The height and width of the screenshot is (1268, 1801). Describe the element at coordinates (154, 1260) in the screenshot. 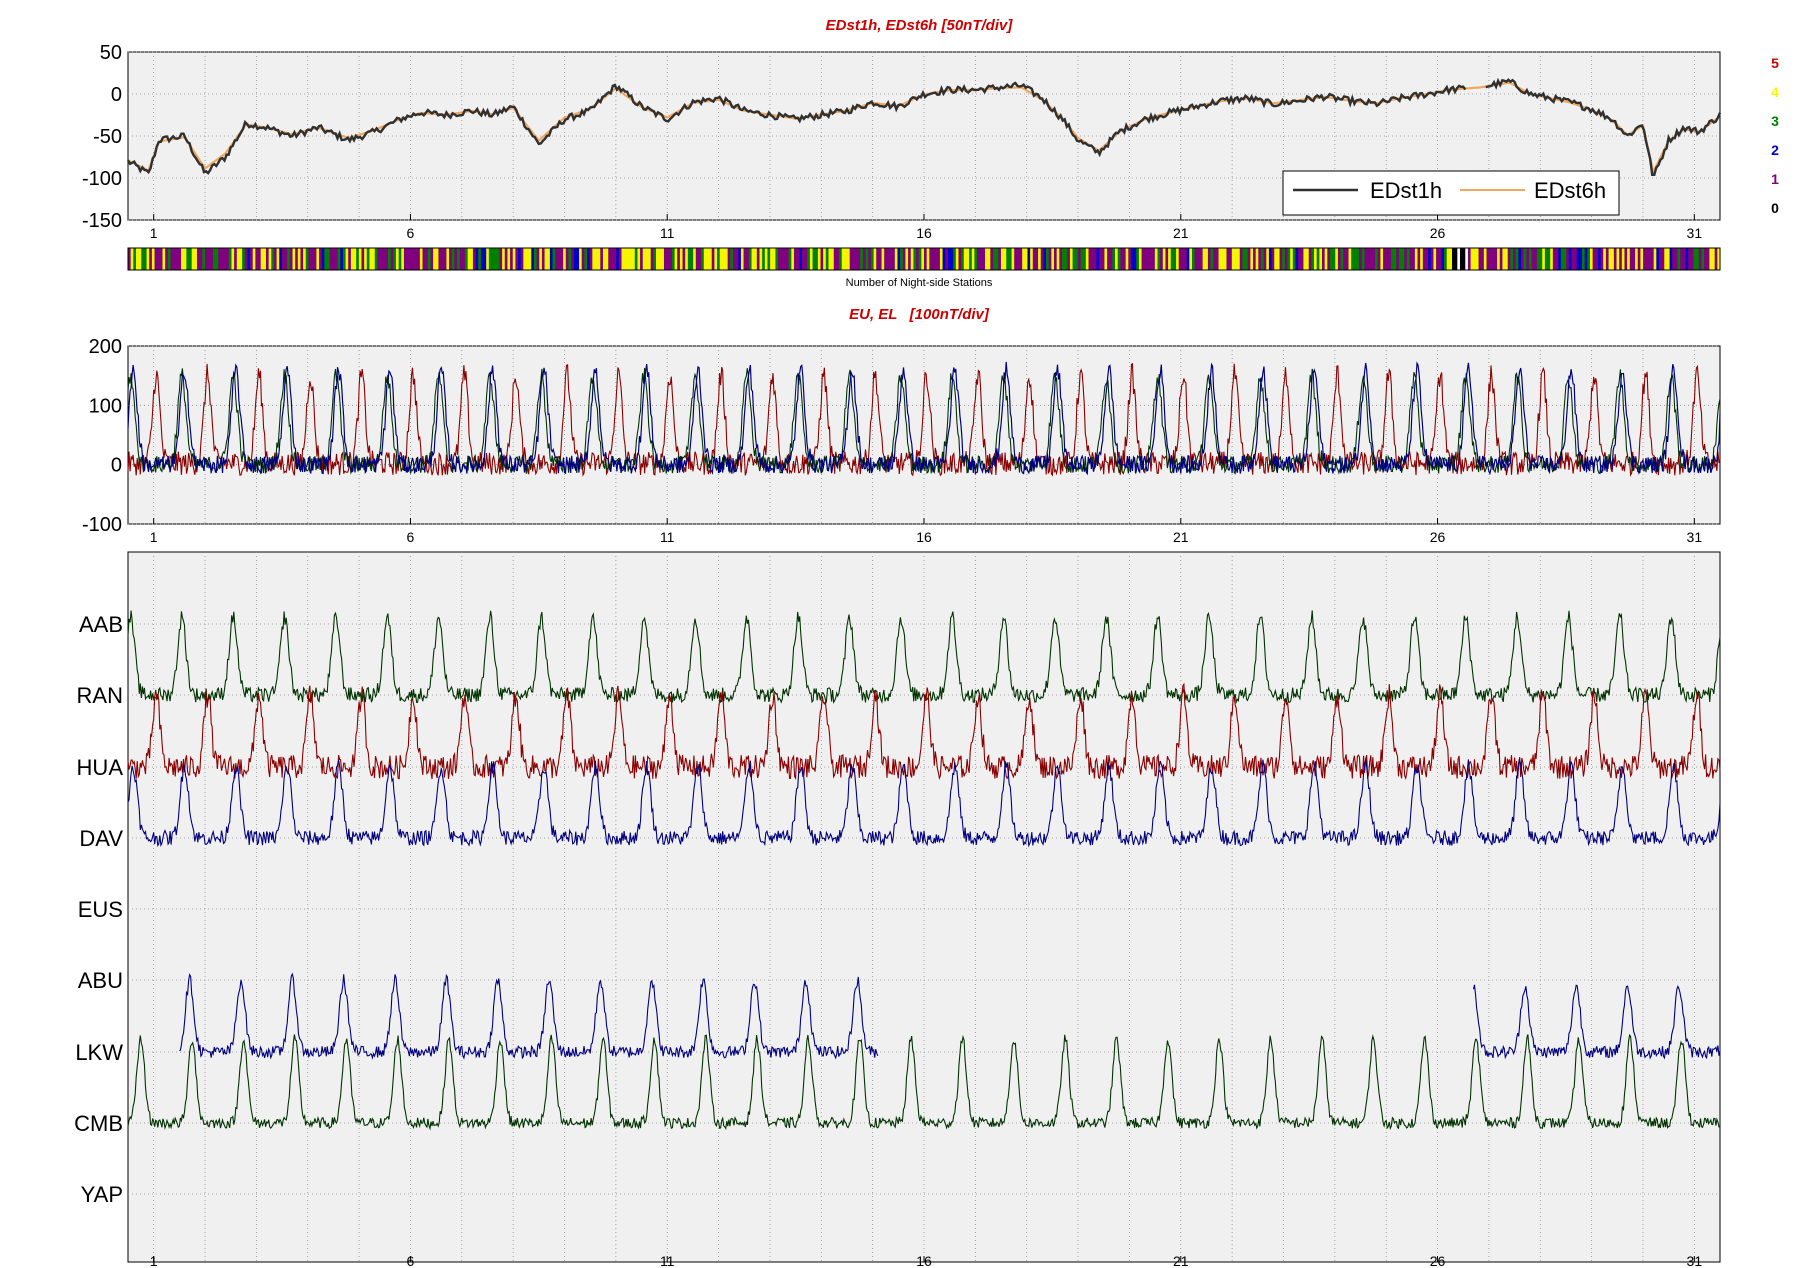

I see `x-tick-label: 1` at that location.